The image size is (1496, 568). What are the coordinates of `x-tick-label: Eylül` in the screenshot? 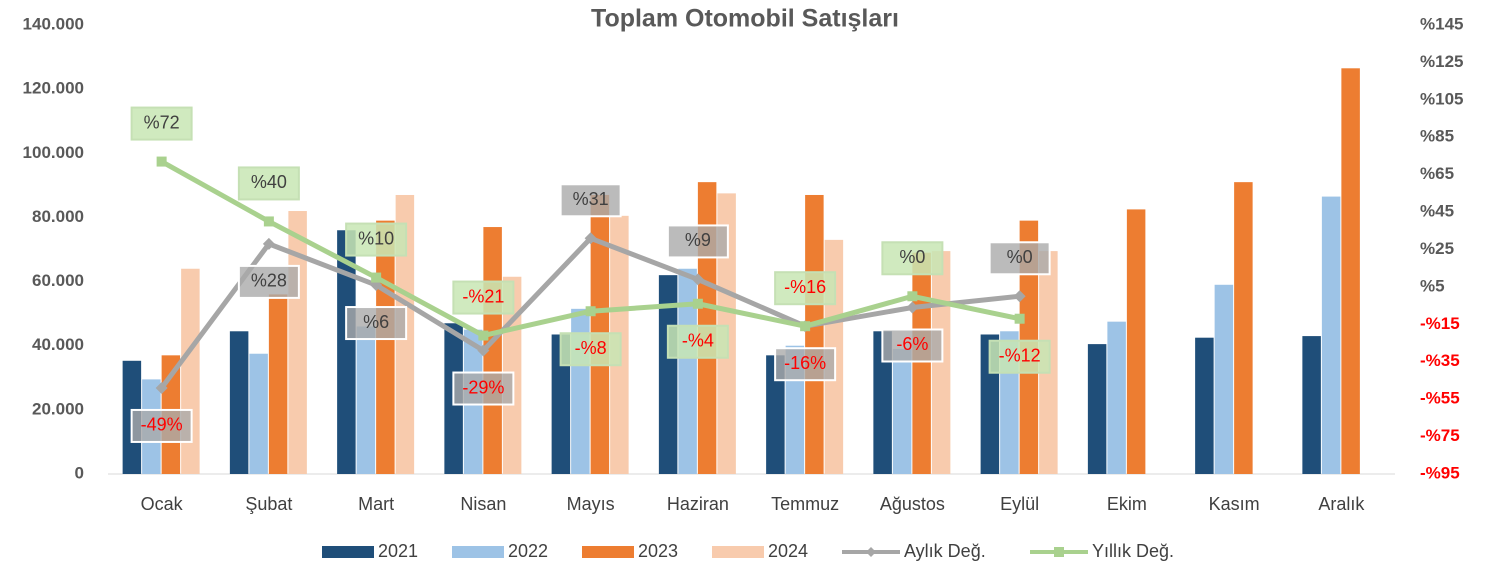 It's located at (1019, 504).